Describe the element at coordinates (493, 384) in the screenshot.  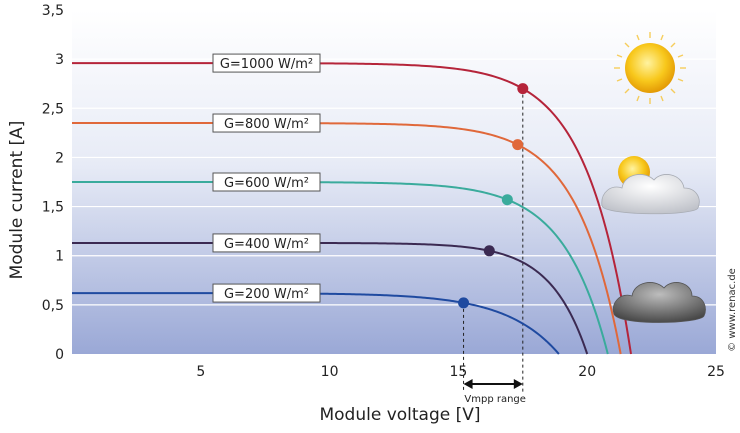
I see `vmpp-range-arrow` at that location.